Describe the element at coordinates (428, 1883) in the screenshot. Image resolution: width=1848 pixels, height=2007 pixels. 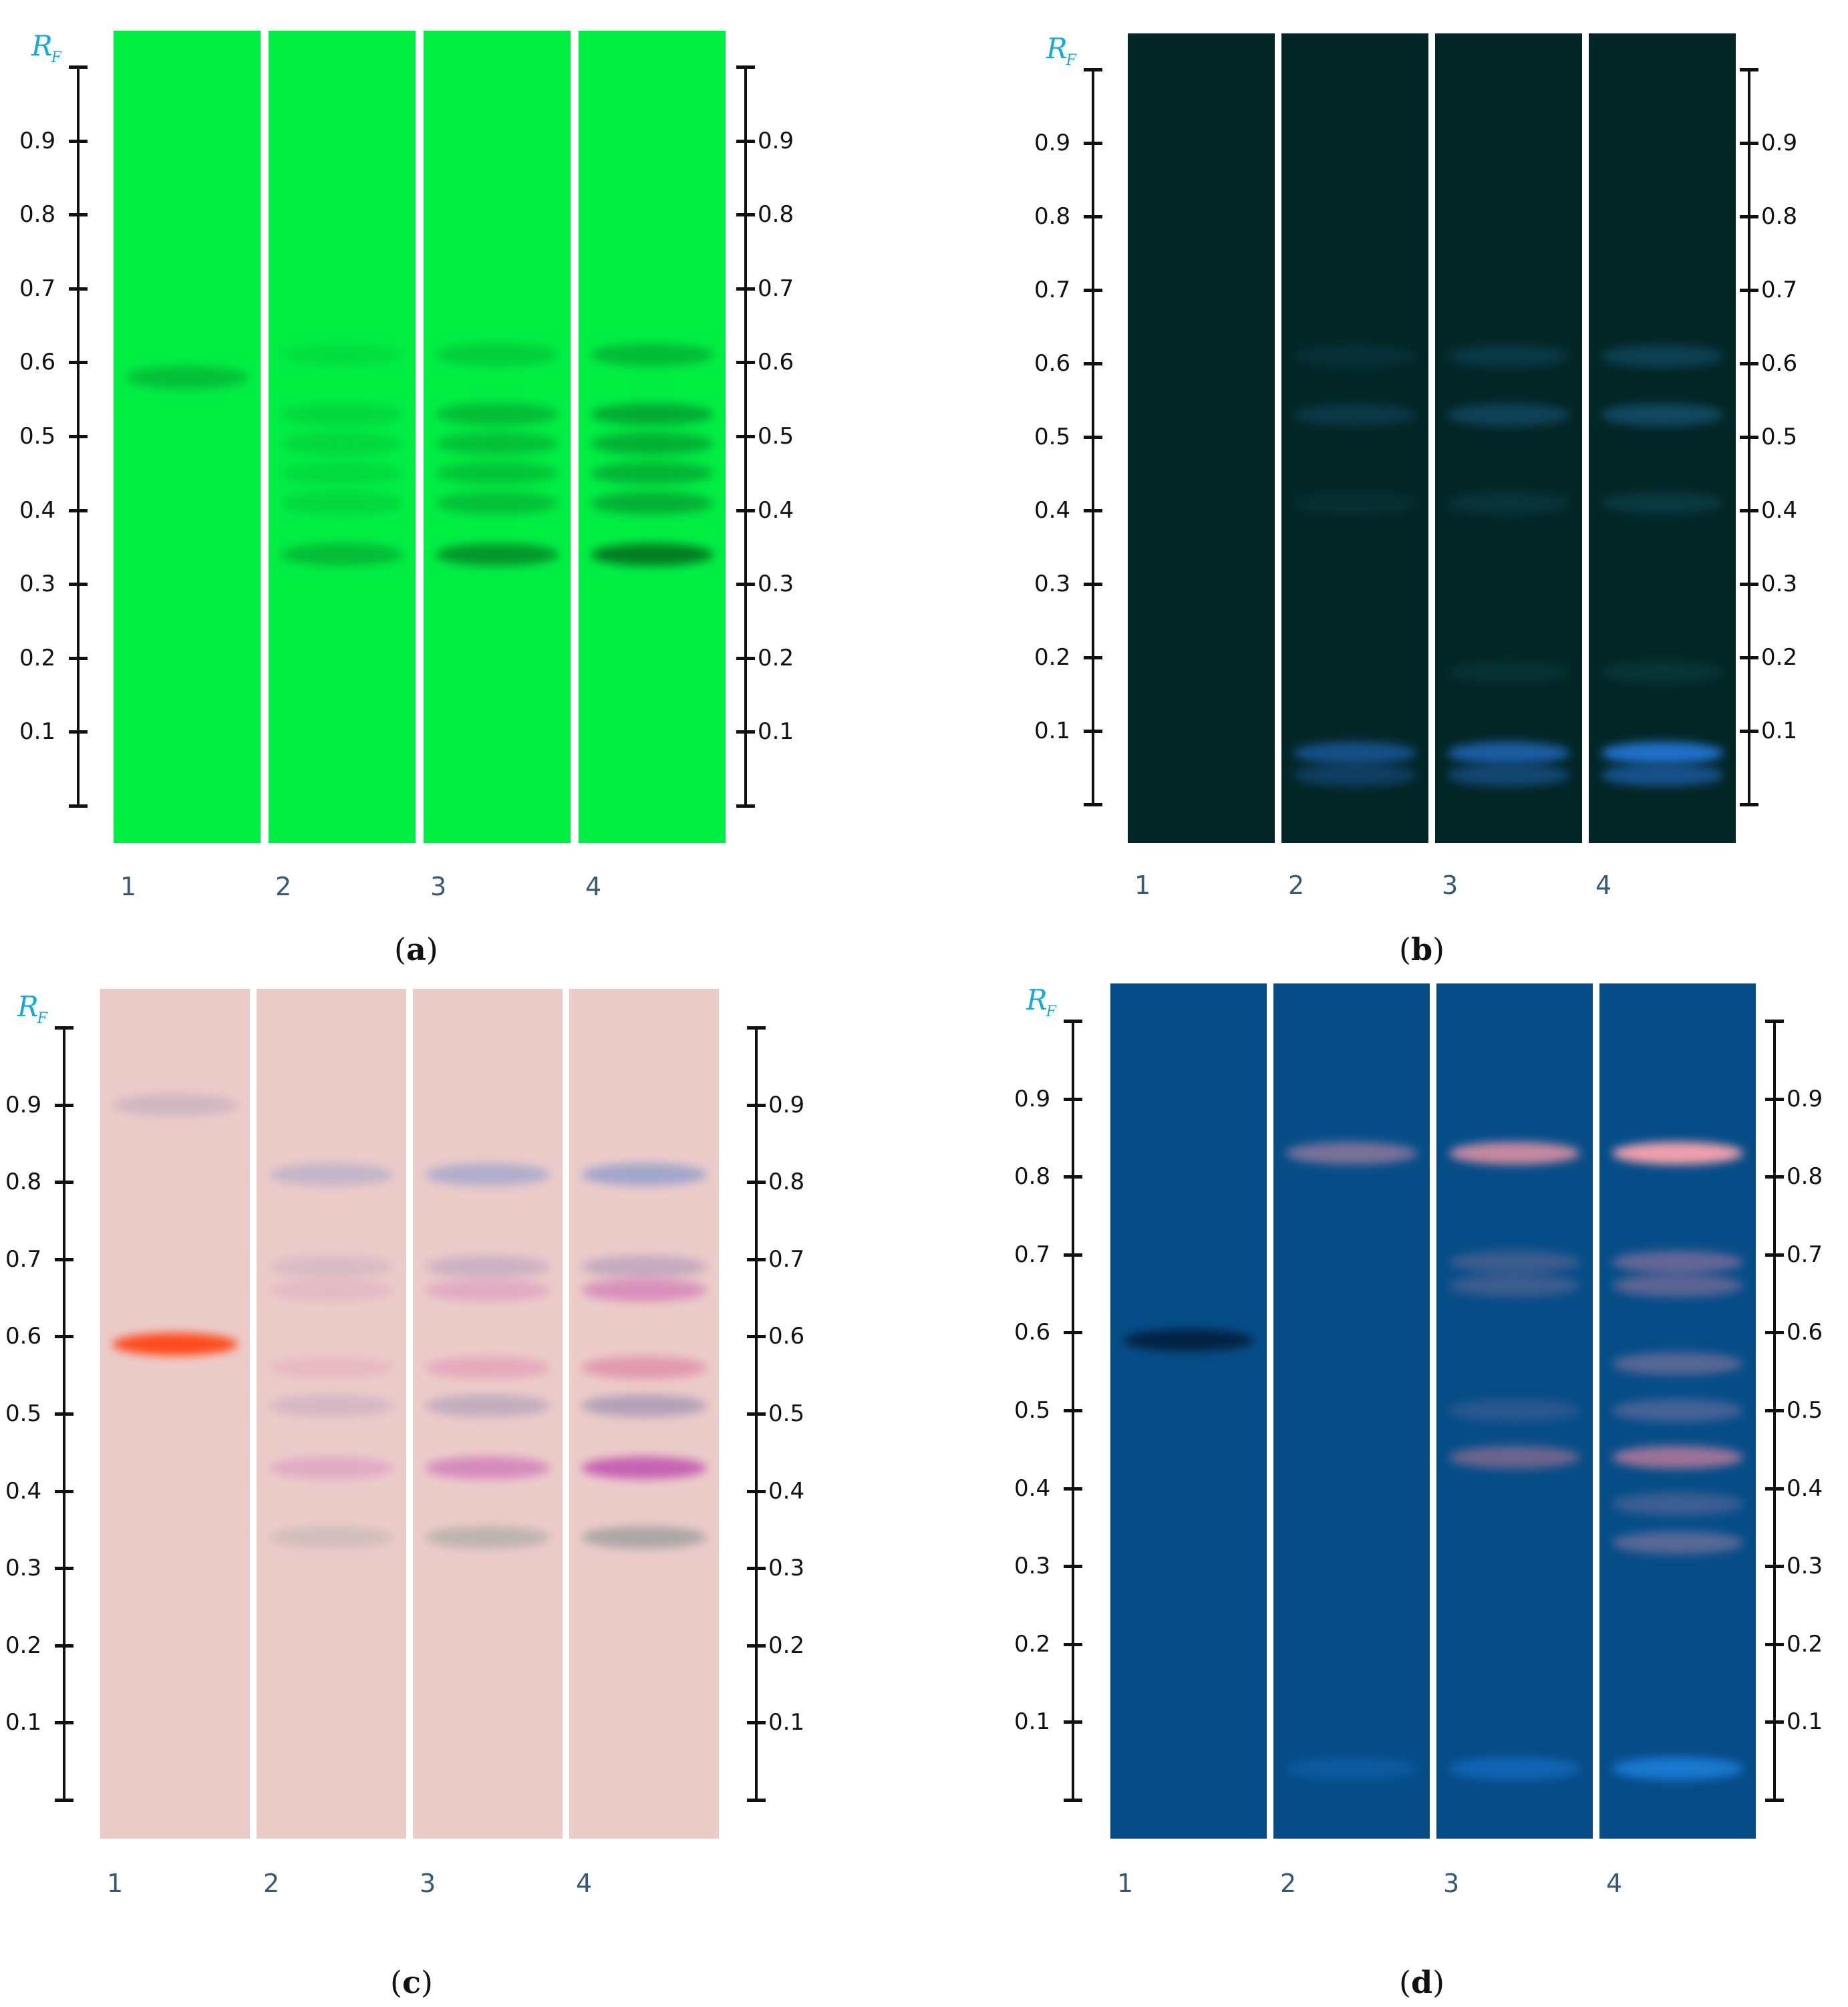
I see `lane-number: 3` at that location.